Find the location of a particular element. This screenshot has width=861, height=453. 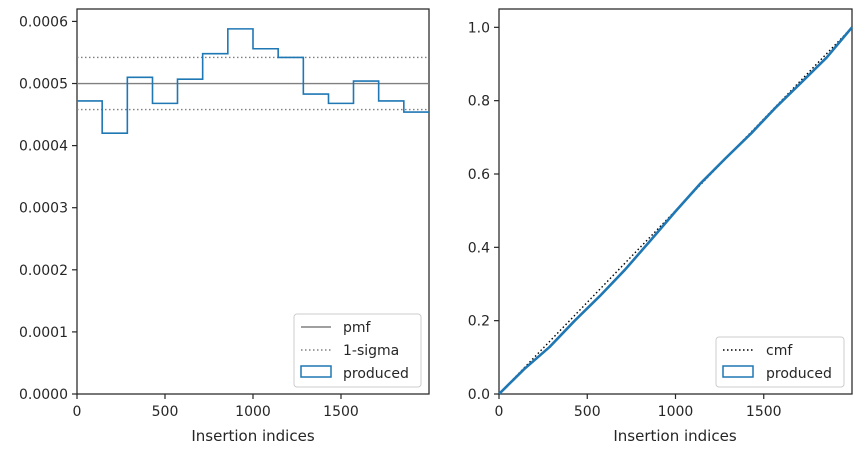

y-tick-label: 0.0005 is located at coordinates (43, 85).